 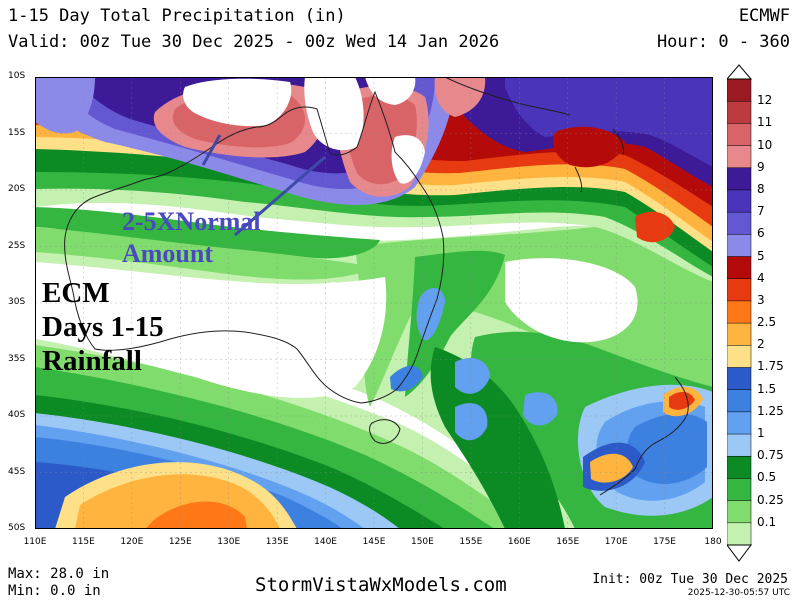 I want to click on legend-bottom-arrow, so click(x=739, y=553).